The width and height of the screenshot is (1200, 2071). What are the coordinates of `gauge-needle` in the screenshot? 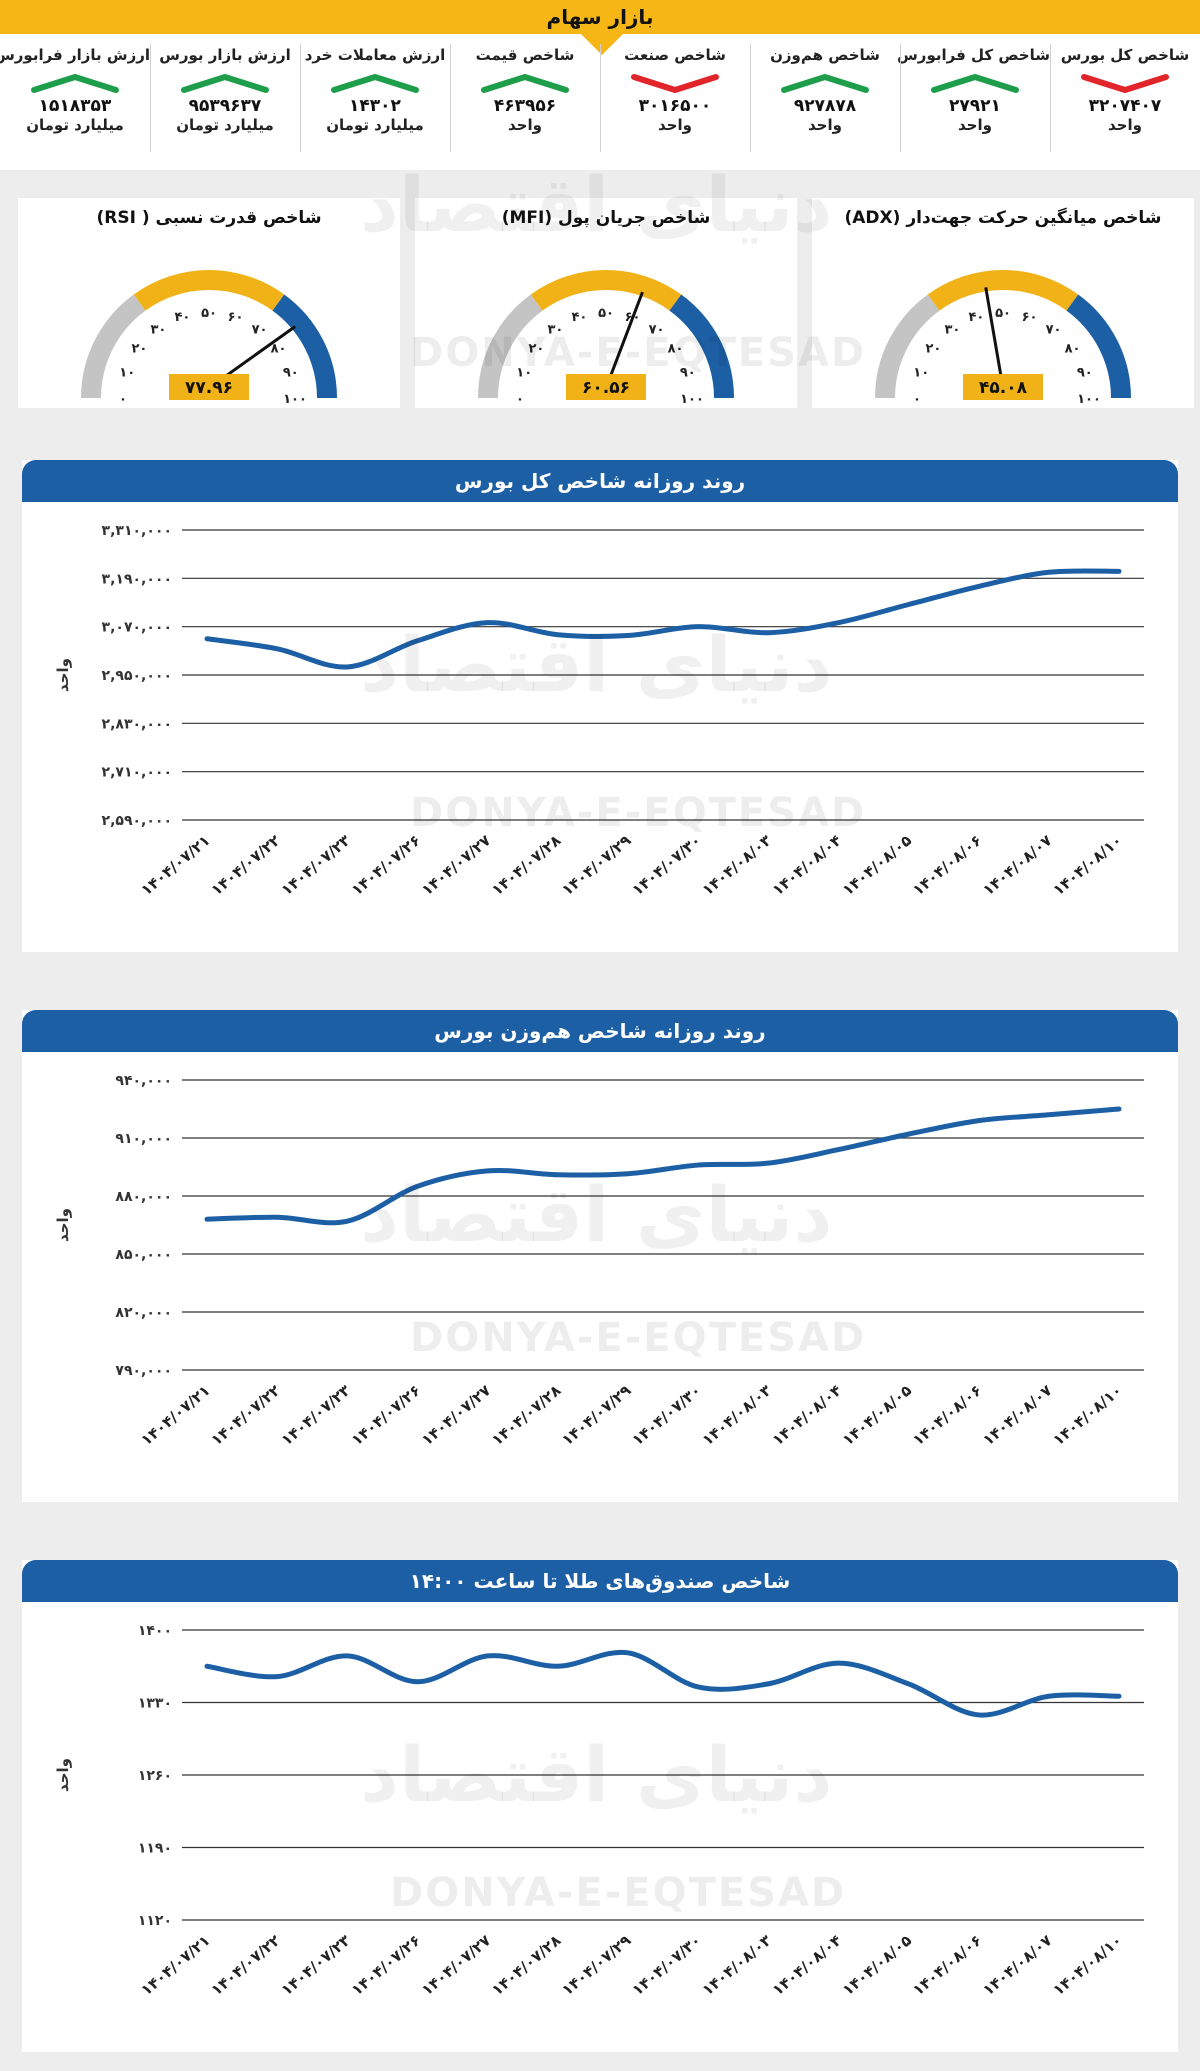 It's located at (624, 340).